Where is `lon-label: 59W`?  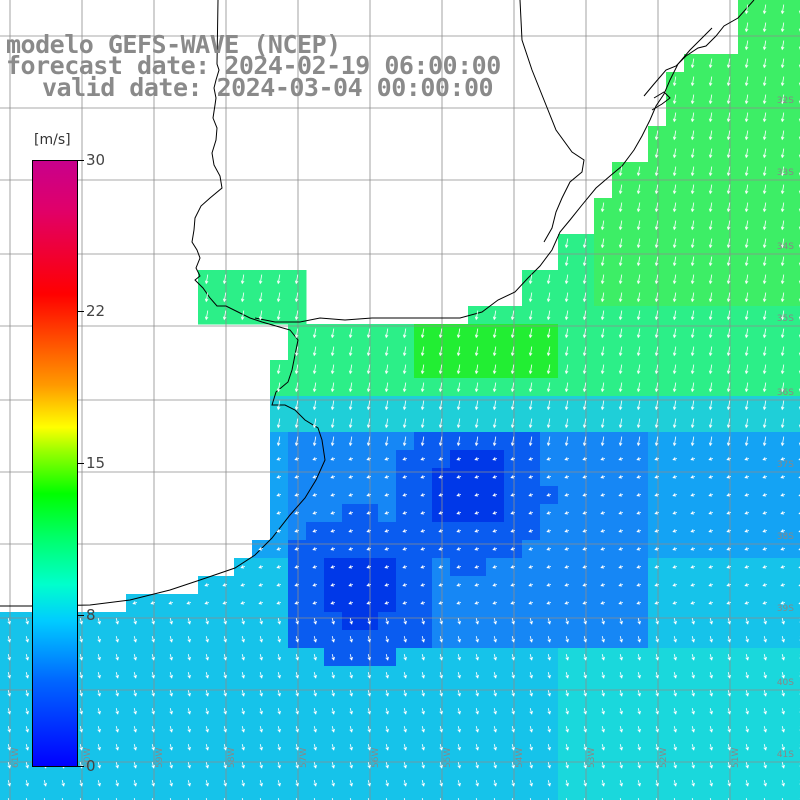
lon-label: 59W is located at coordinates (160, 758).